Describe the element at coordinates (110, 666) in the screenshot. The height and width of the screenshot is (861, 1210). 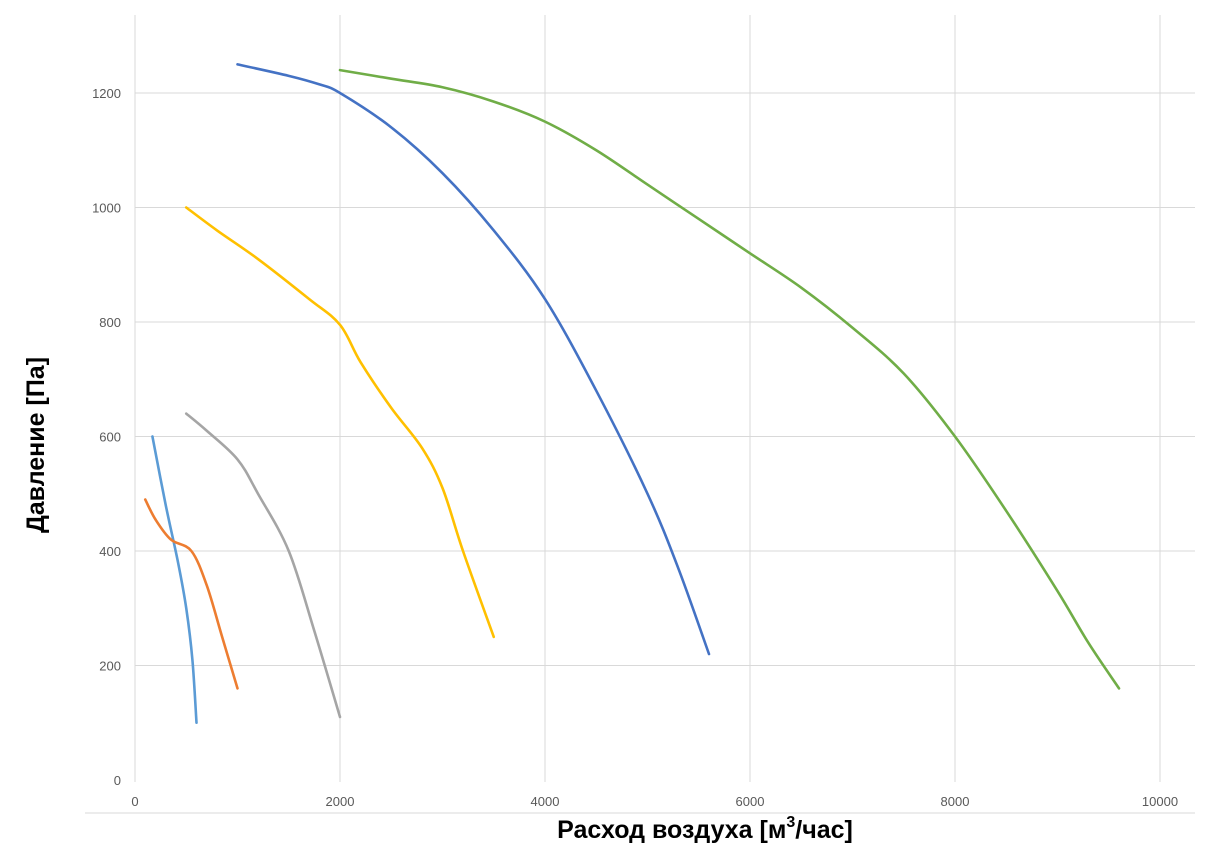
I see `y-tick-label: 200` at that location.